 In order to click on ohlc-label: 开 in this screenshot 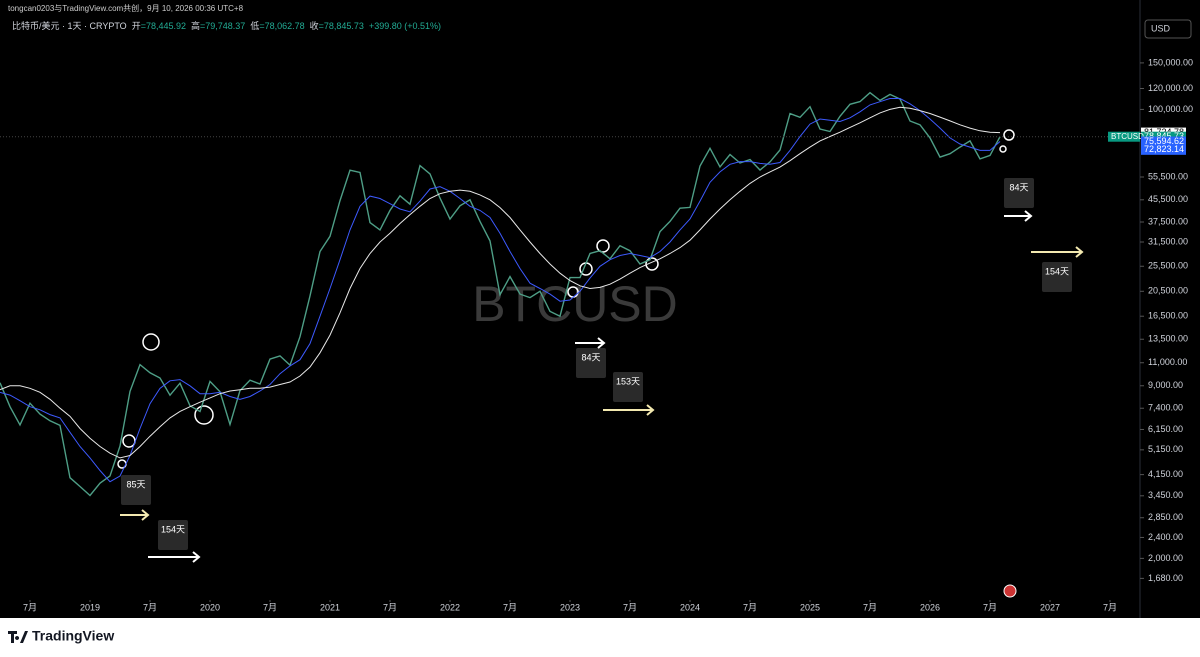, I will do `click(136, 26)`.